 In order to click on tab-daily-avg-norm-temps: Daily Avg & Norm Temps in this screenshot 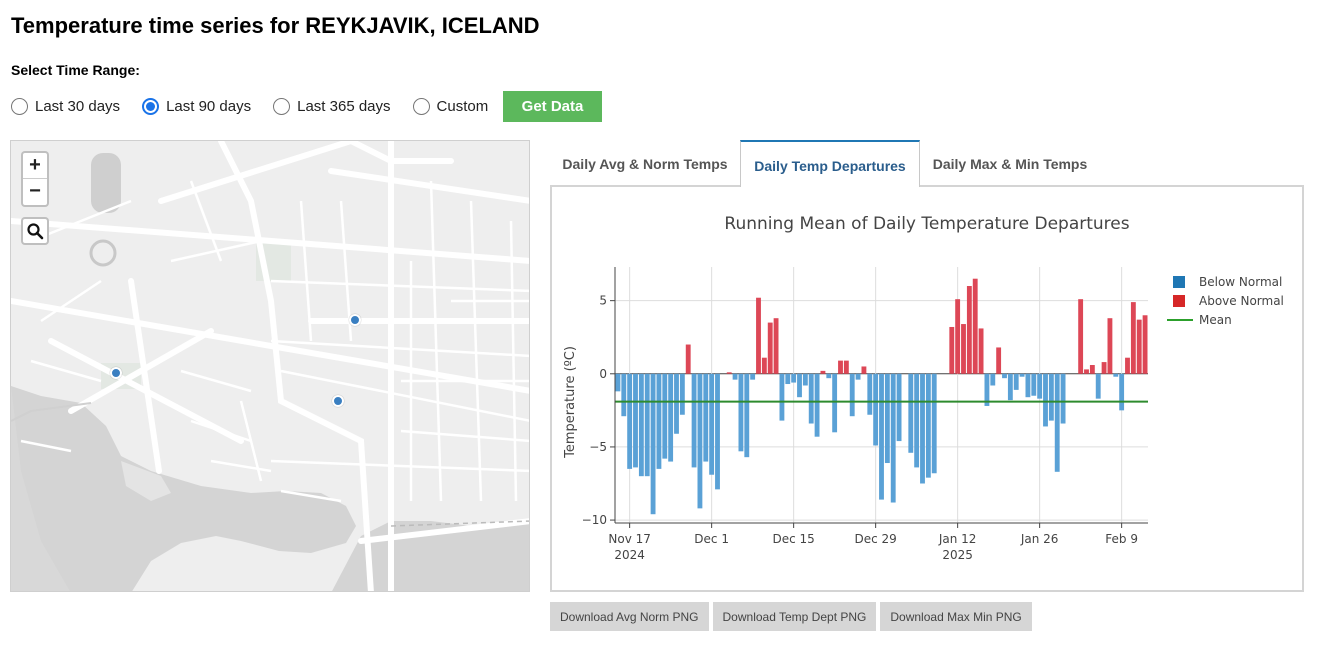, I will do `click(645, 164)`.